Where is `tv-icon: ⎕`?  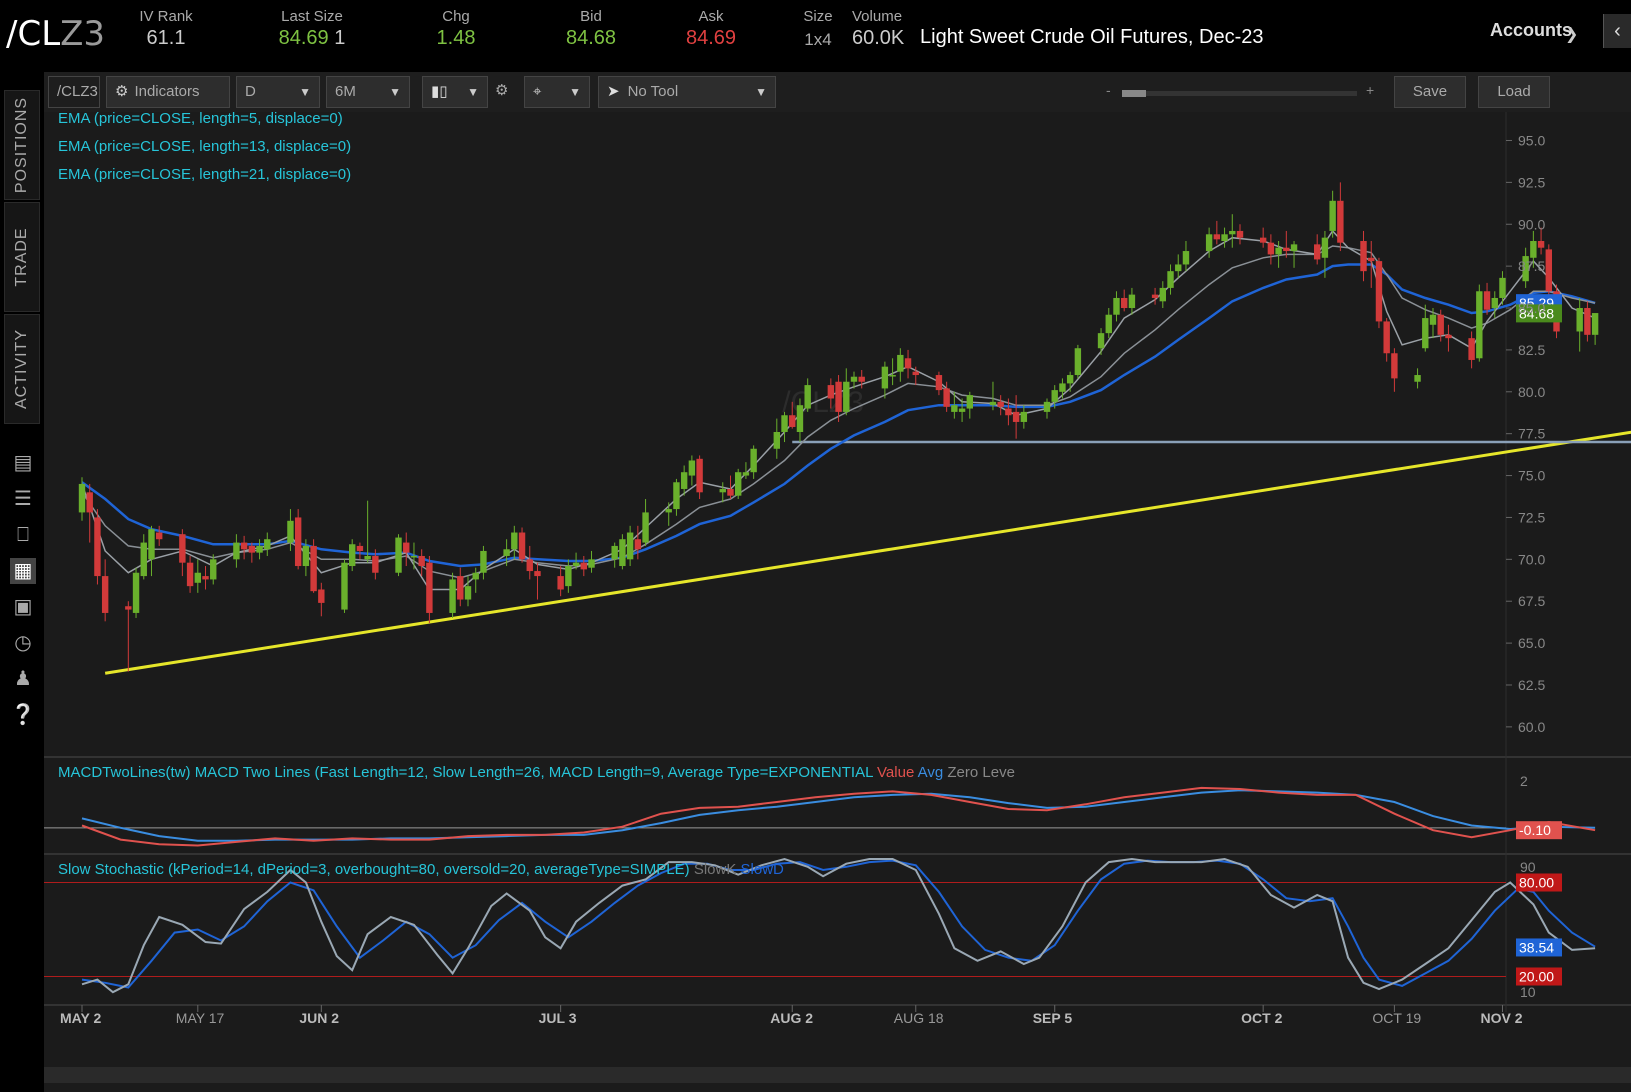
tv-icon: ⎕ is located at coordinates (23, 535).